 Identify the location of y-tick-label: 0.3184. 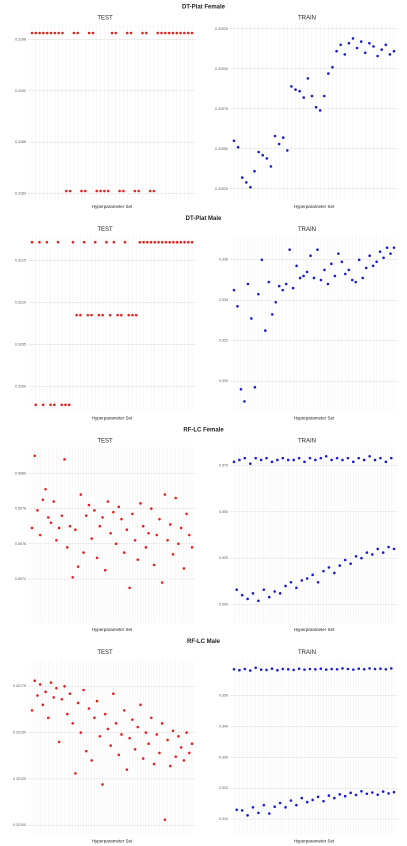
(20, 194).